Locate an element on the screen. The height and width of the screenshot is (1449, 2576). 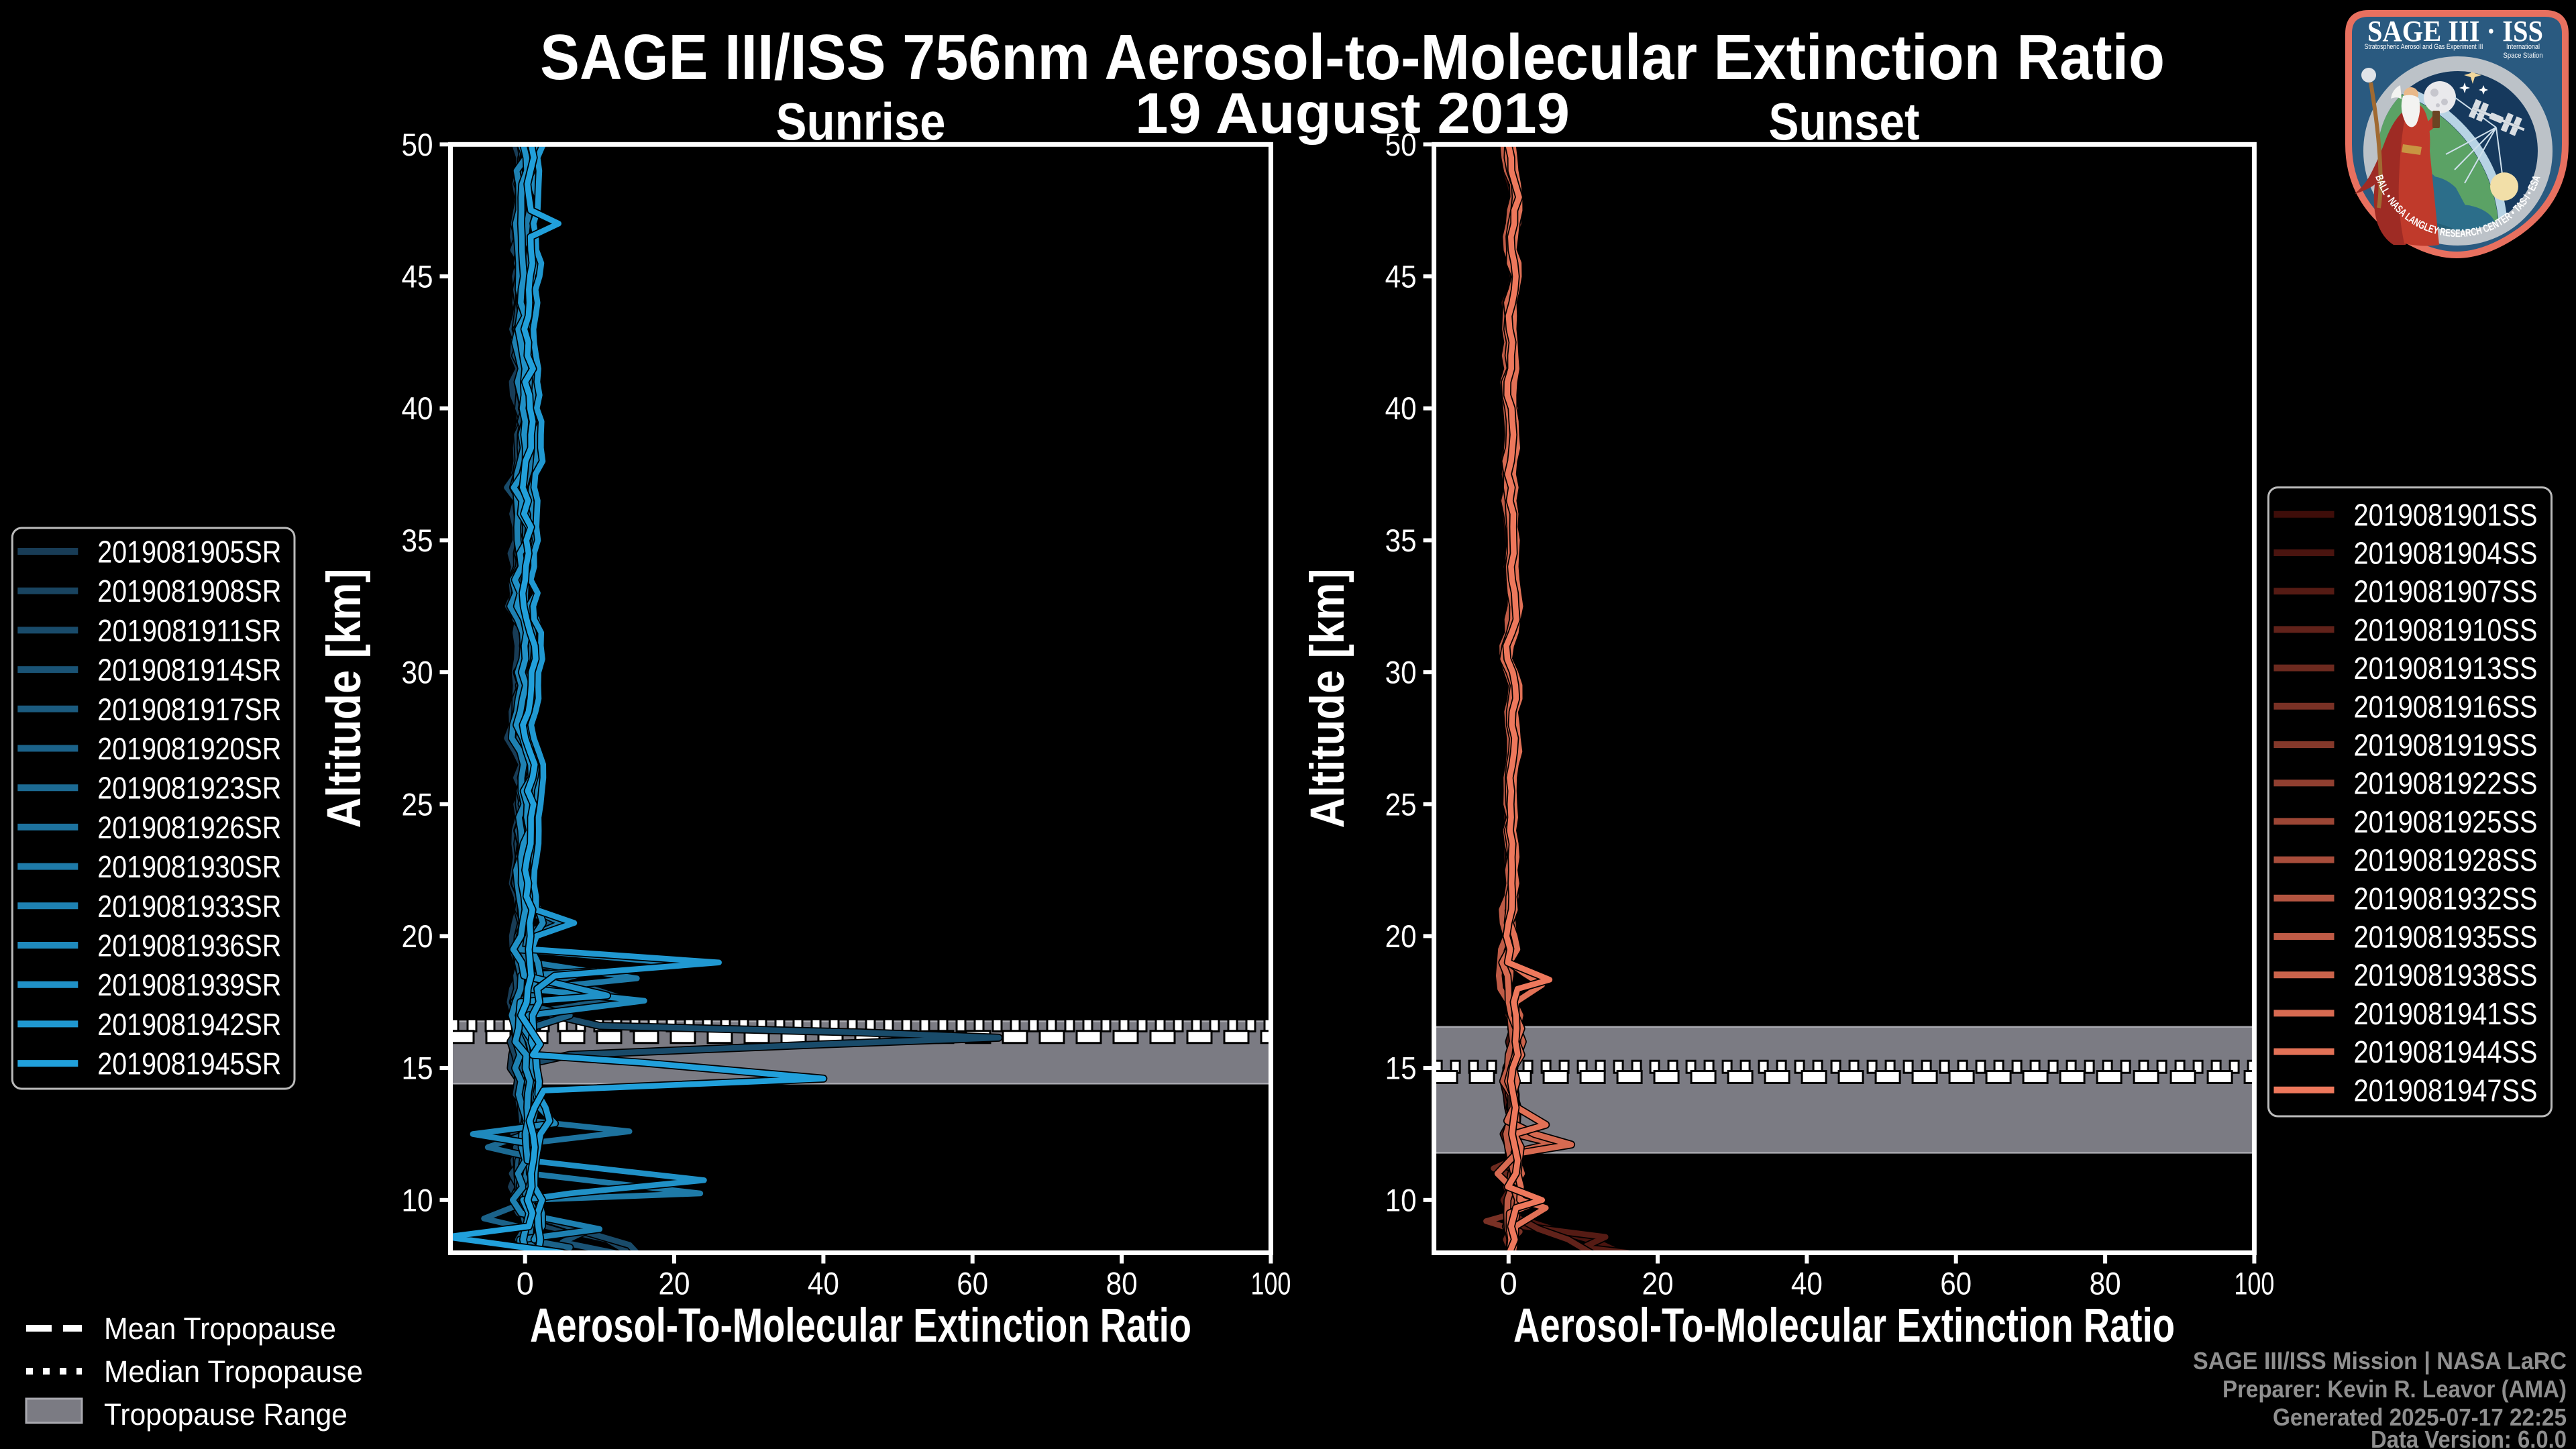
svg-text: Generated 2025-07-17 22:25 is located at coordinates (2420, 1417).